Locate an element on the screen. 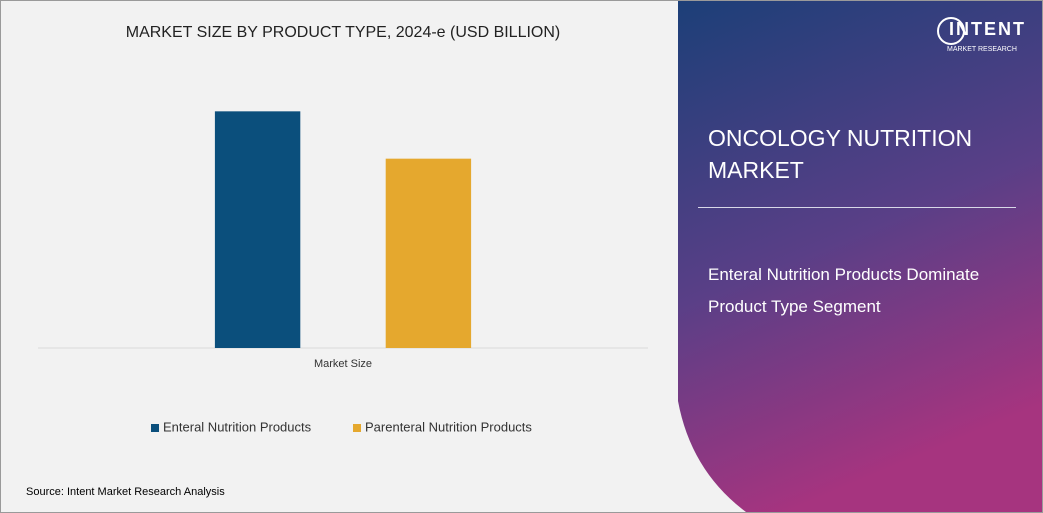  legend-label: Parenteral Nutrition Products is located at coordinates (448, 426).